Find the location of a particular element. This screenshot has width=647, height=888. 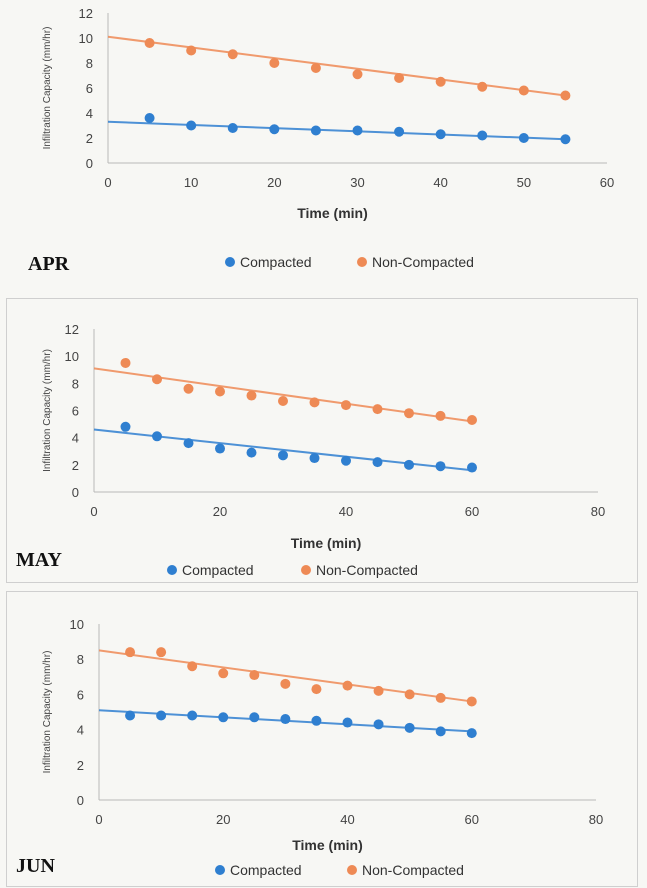

month-label: MAY is located at coordinates (39, 560).